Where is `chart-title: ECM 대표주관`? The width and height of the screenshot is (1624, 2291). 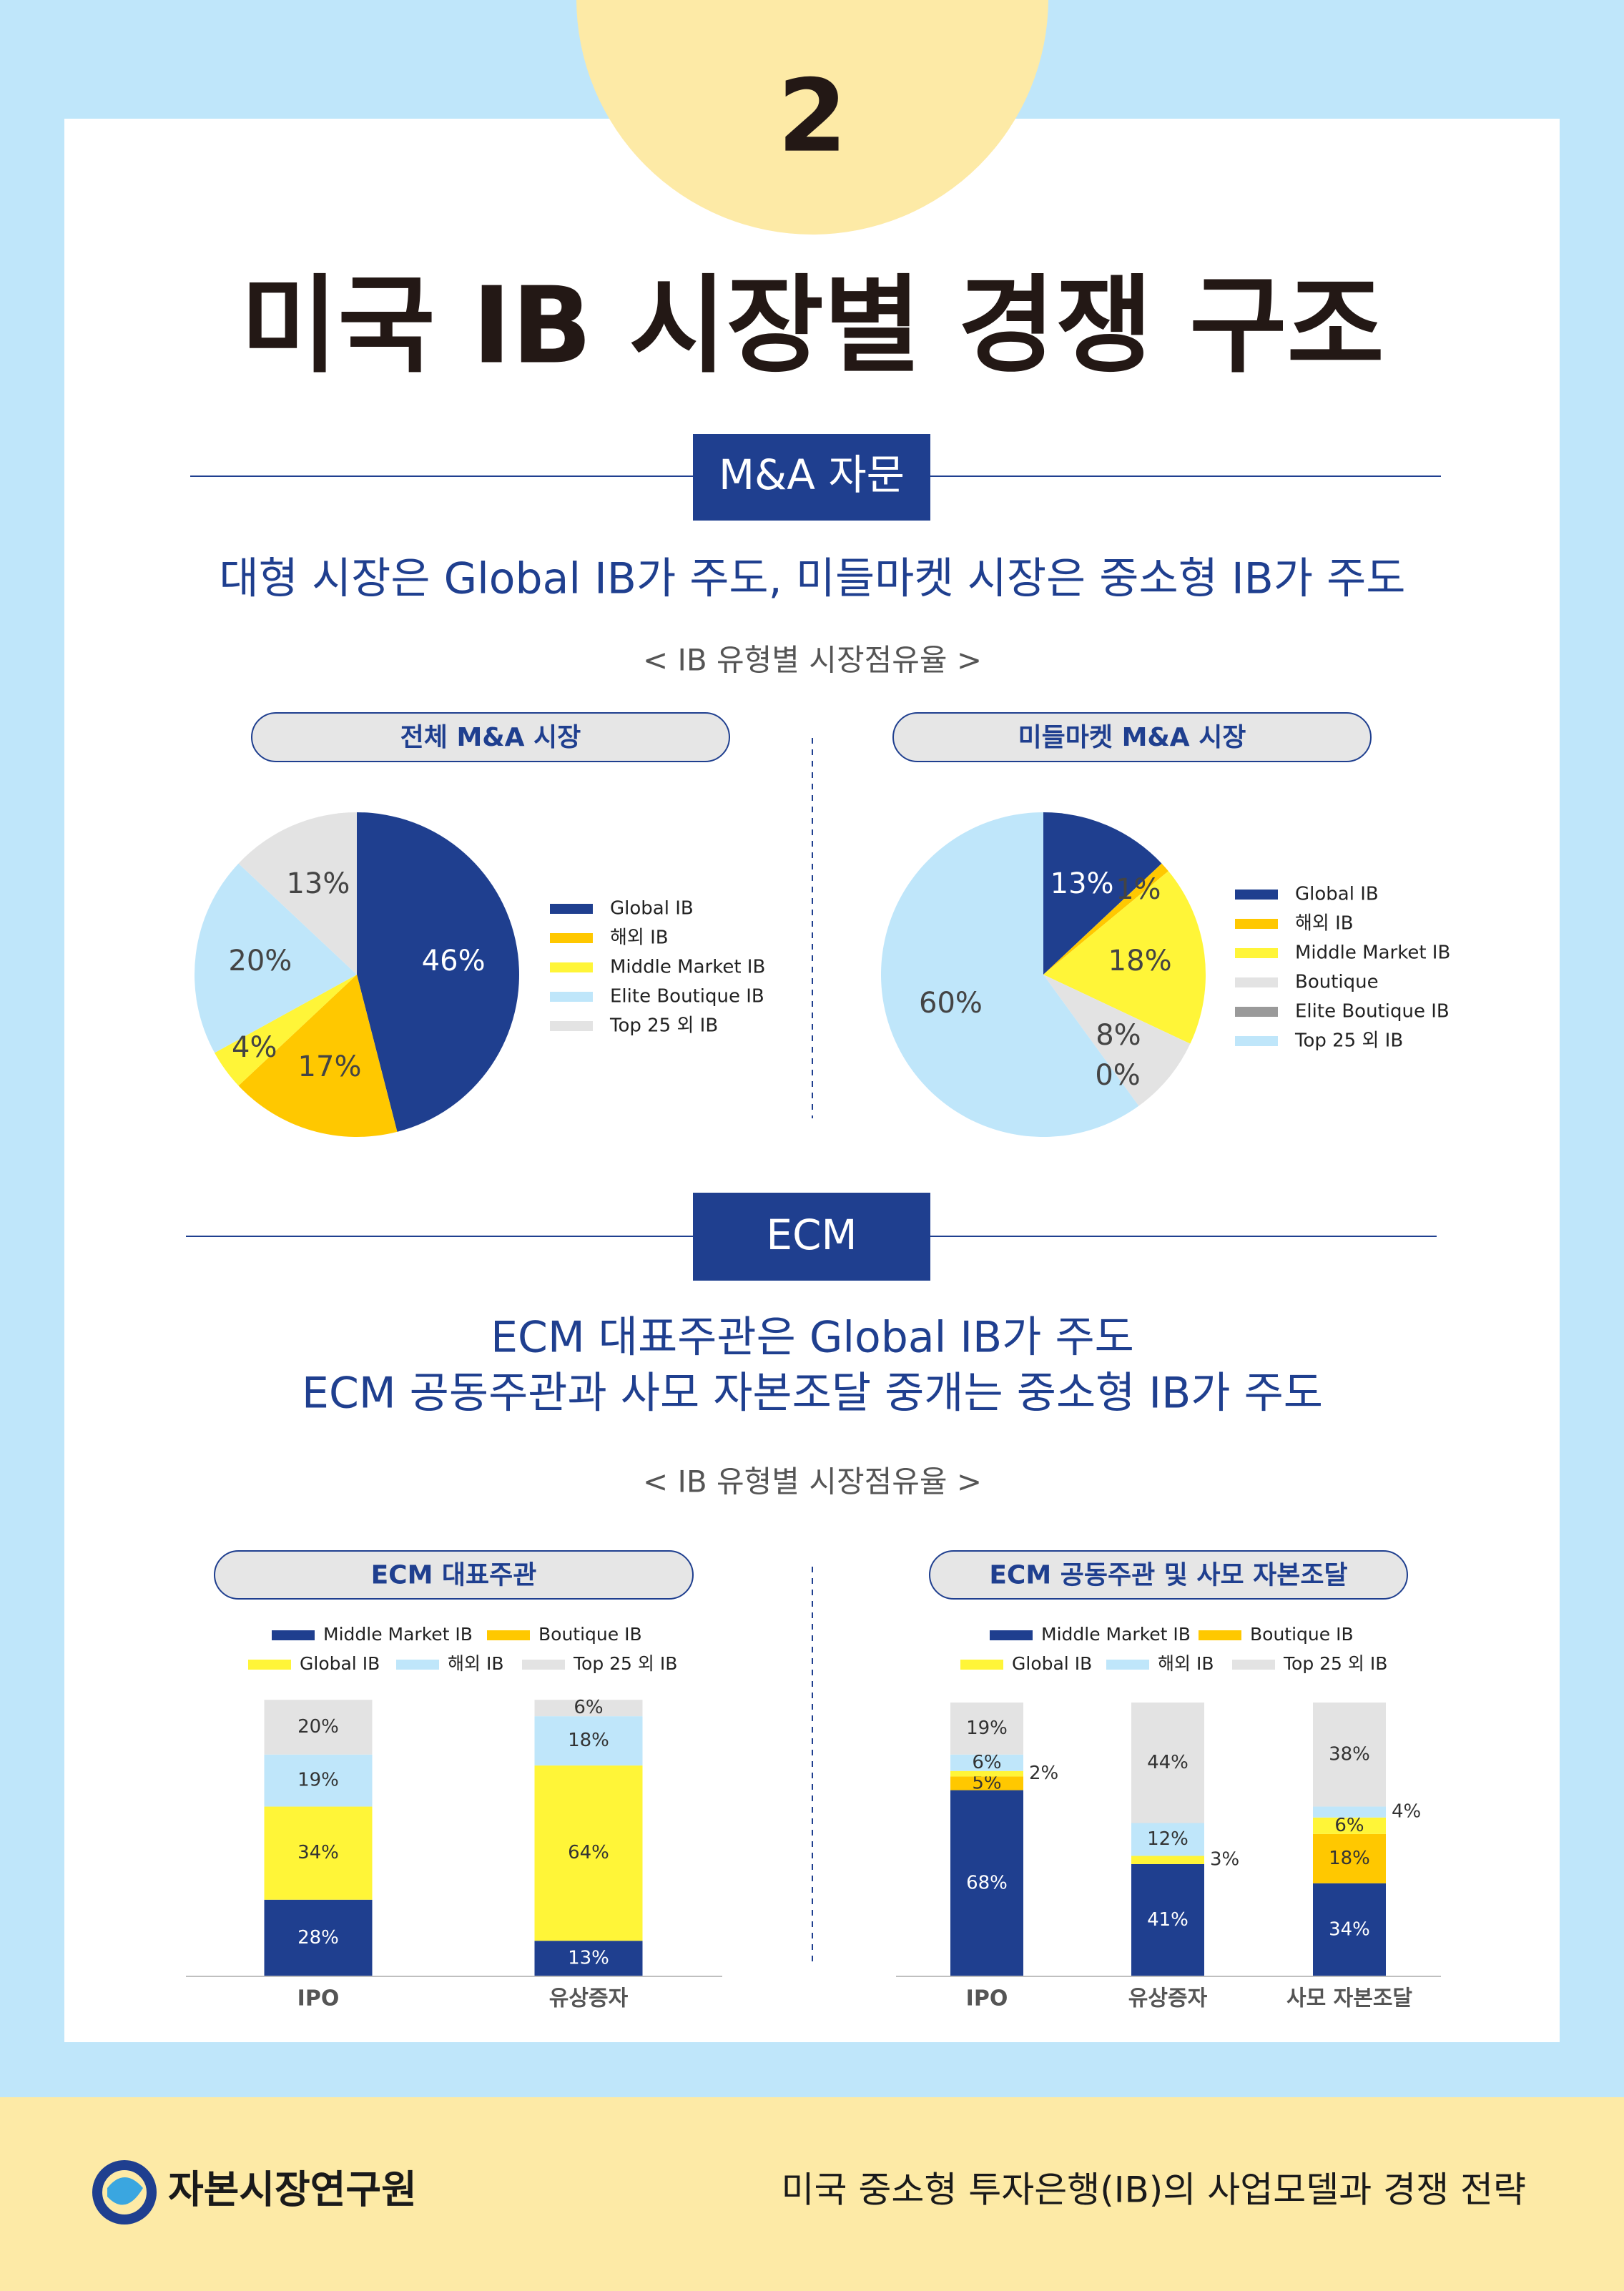
chart-title: ECM 대표주관 is located at coordinates (454, 1575).